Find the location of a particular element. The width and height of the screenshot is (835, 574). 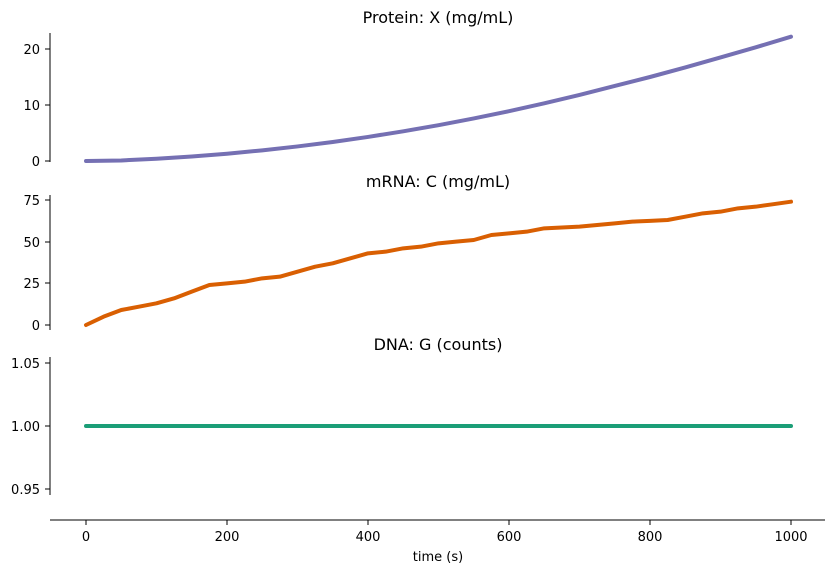

mrna-y-ticks: 0 25 50 75 is located at coordinates (36, 264).